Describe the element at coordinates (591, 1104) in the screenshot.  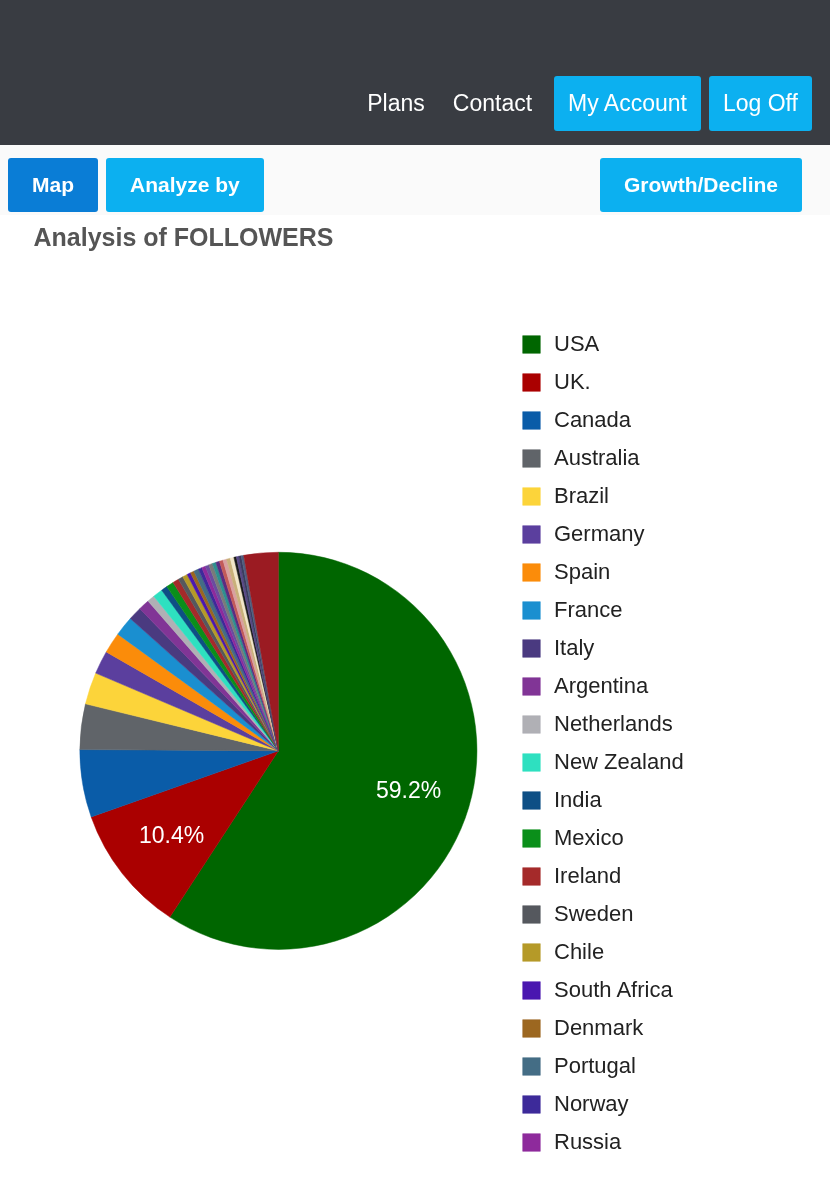
I see `legend-label: Norway` at that location.